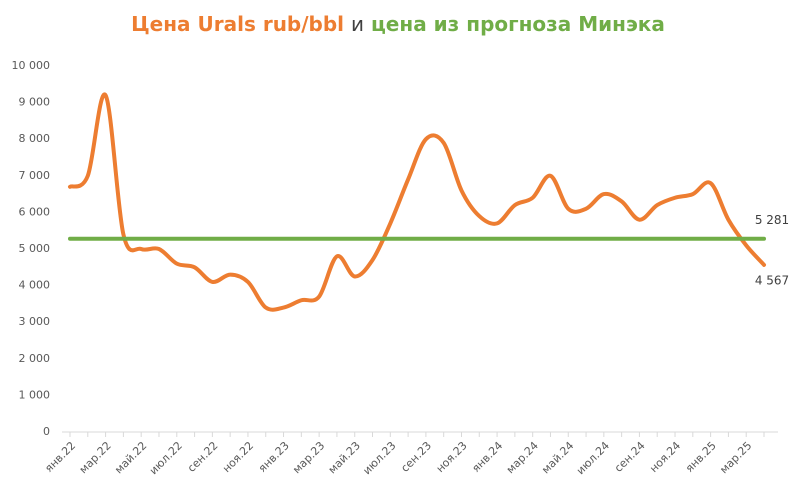 This screenshot has height=490, width=800. What do you see at coordinates (35, 211) in the screenshot?
I see `y-tick-label: 6 000` at bounding box center [35, 211].